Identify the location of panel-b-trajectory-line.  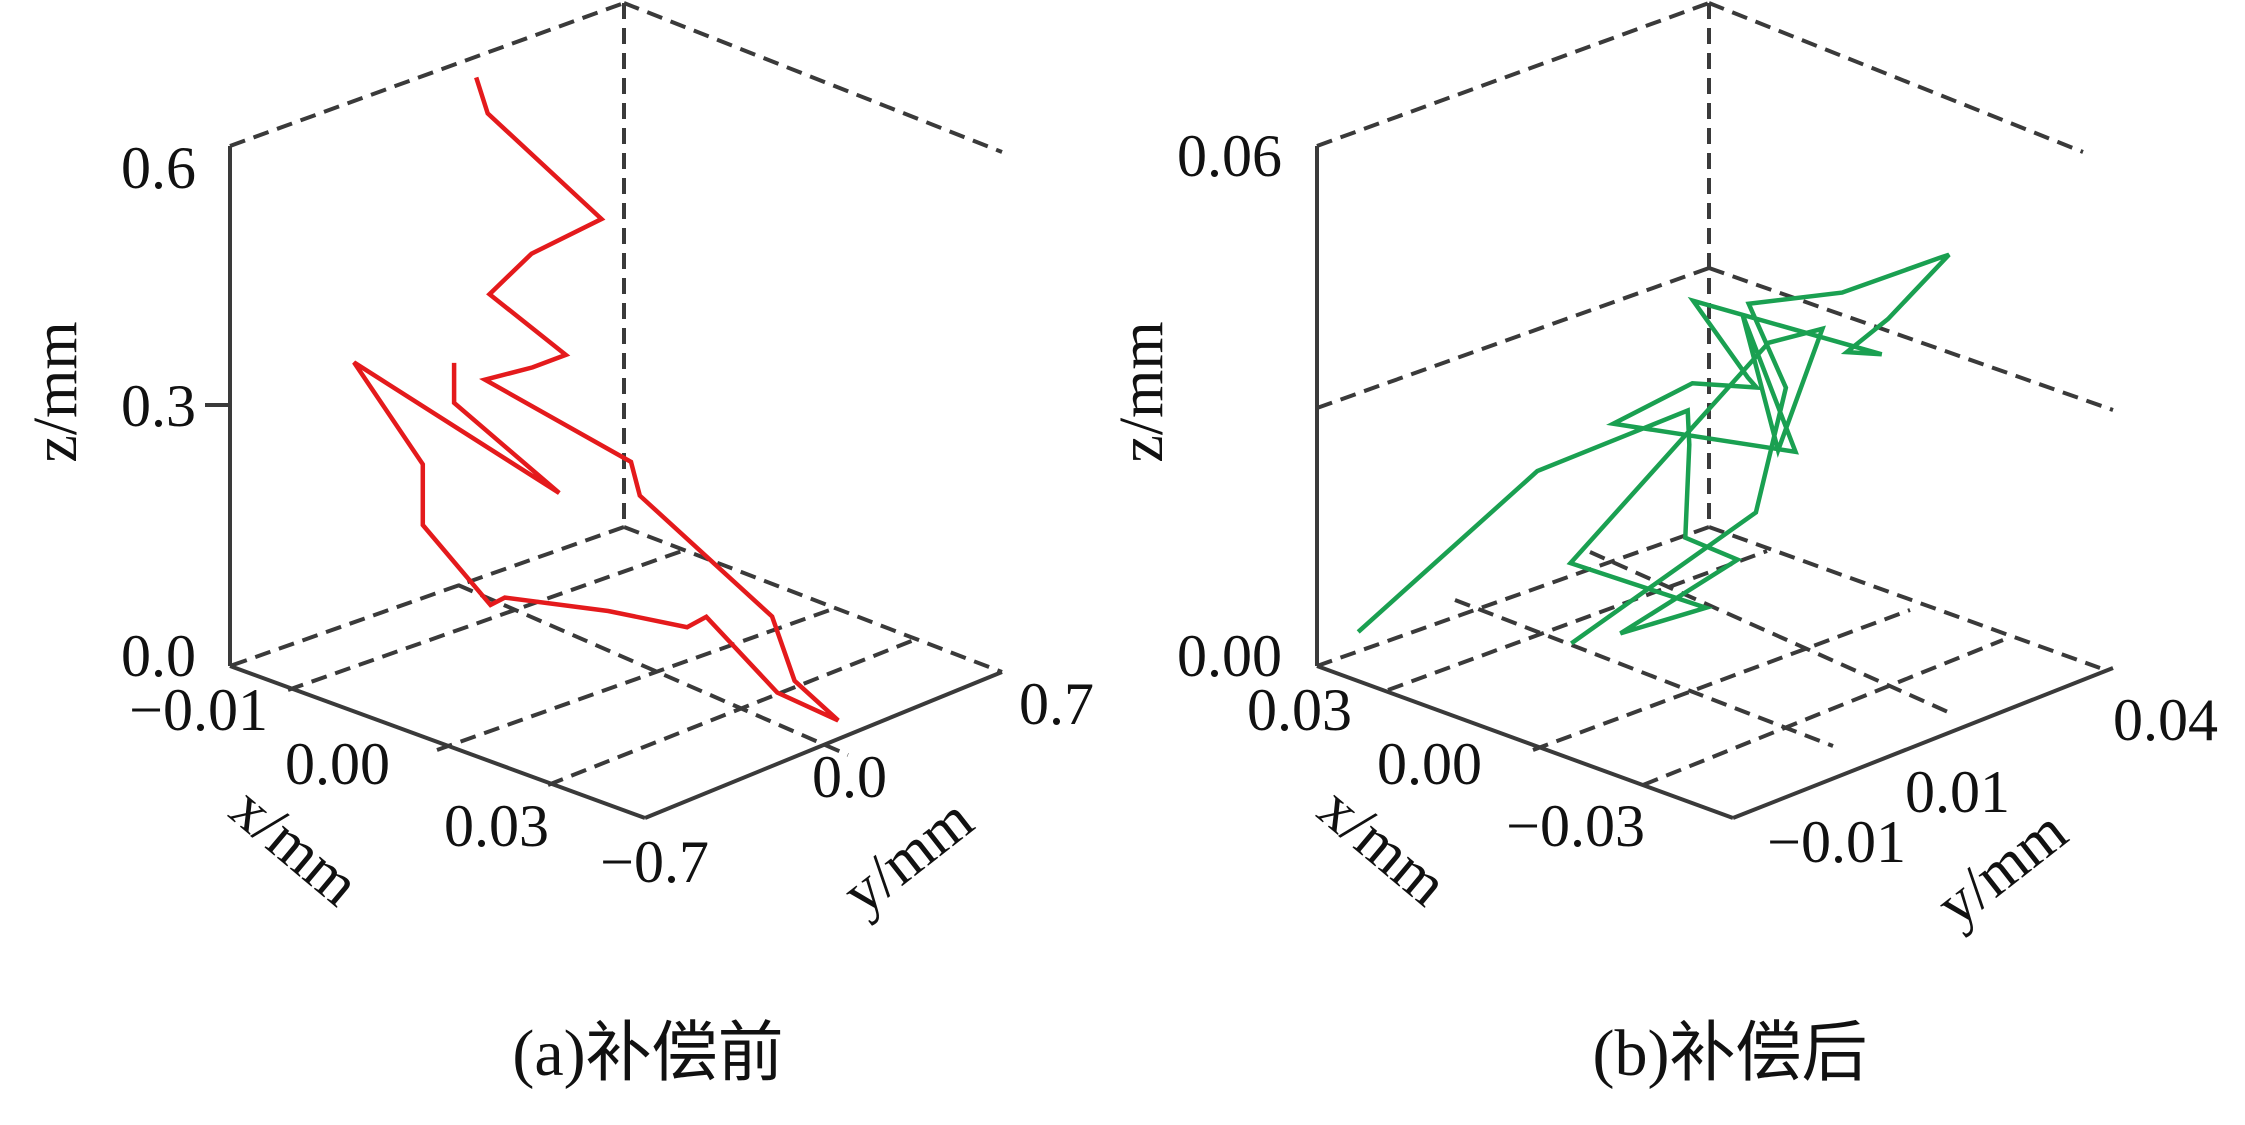
(1653, 449).